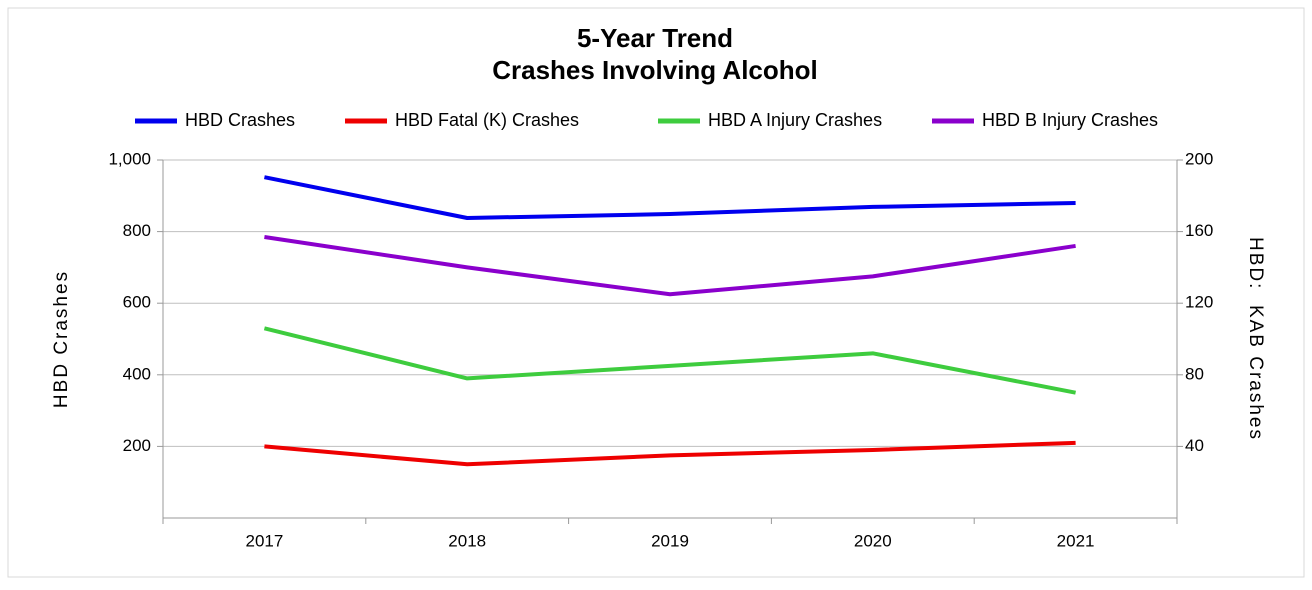 The height and width of the screenshot is (590, 1312). I want to click on legend-label: HBD Crashes, so click(240, 120).